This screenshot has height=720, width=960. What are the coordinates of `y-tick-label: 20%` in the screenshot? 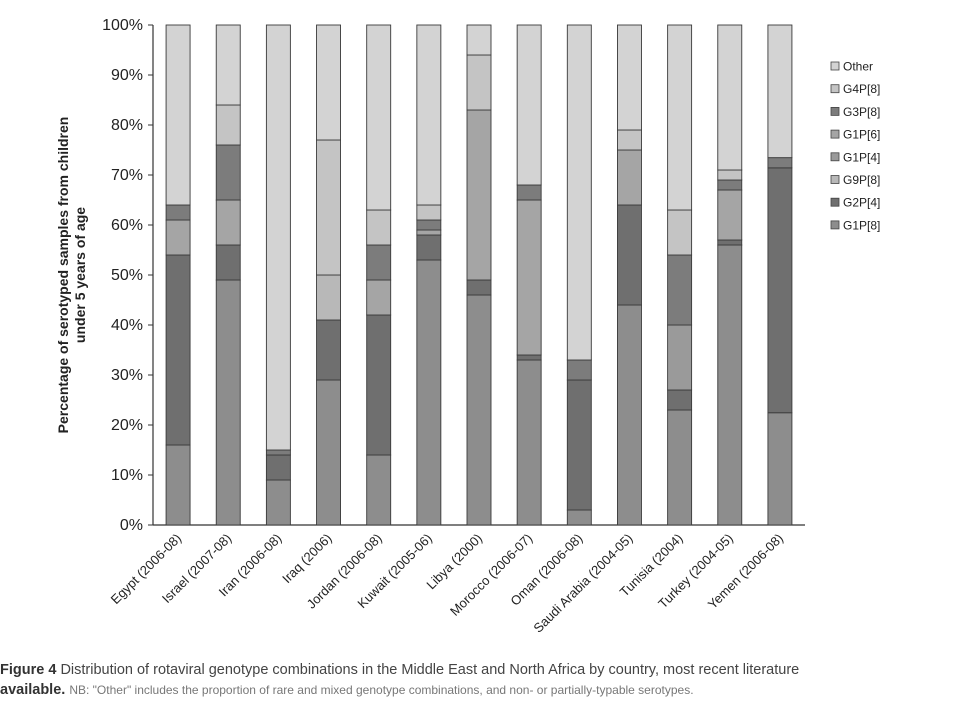 It's located at (127, 425).